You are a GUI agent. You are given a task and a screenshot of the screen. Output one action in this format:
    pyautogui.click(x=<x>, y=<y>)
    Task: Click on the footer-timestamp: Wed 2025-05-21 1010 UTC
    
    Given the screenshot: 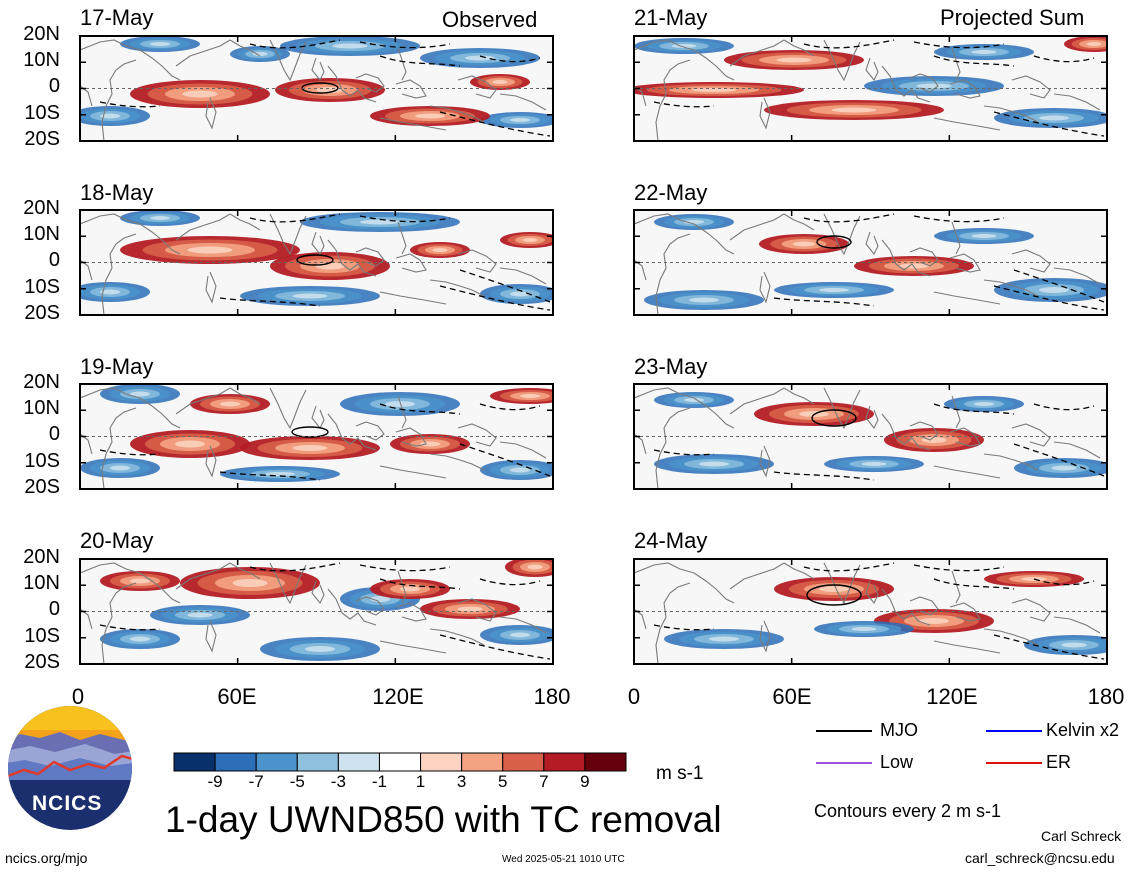 What is the action you would take?
    pyautogui.click(x=563, y=859)
    